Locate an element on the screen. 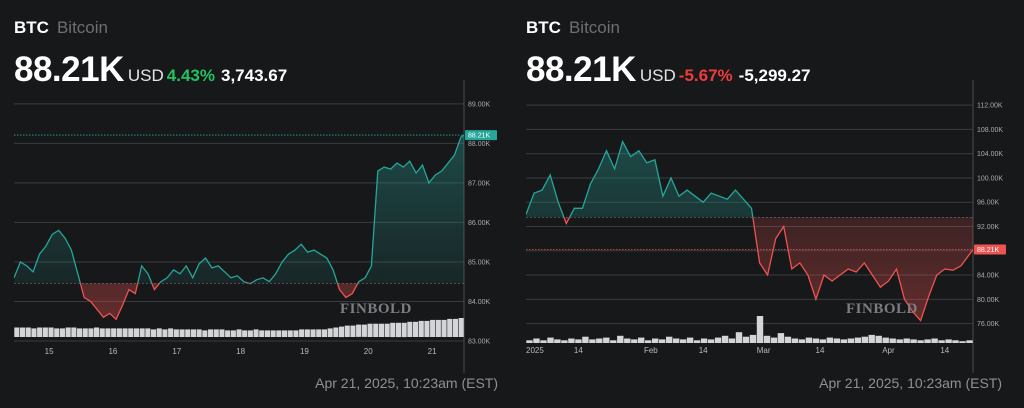 This screenshot has width=1024, height=408. price-row: 88.21K USD -5.67% -5,299.27 is located at coordinates (668, 70).